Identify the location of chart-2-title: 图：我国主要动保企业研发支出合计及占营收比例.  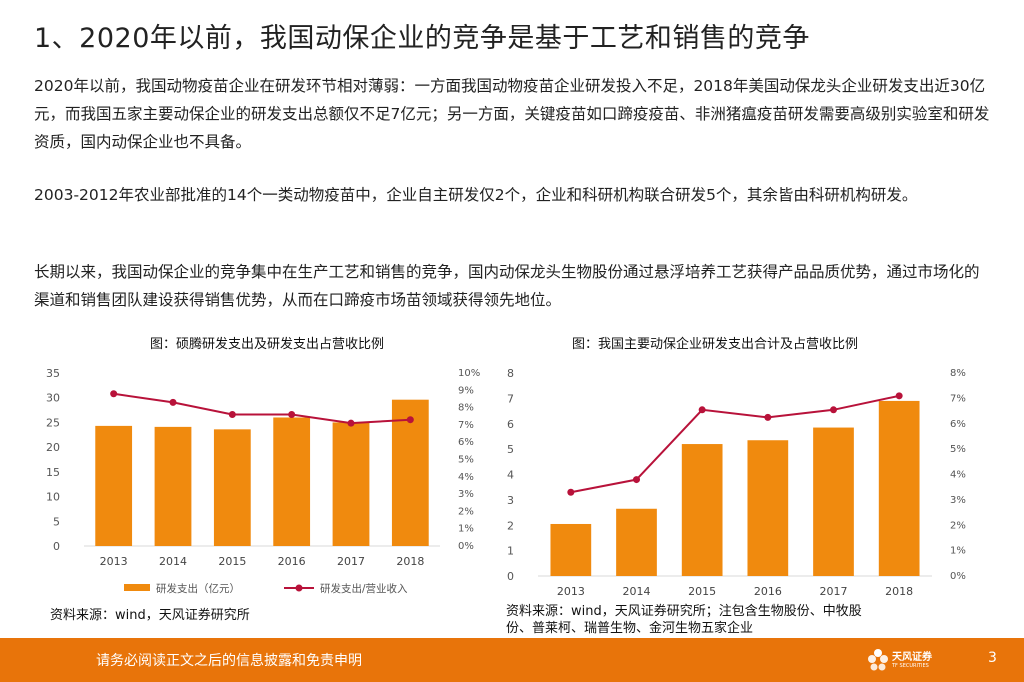
(715, 344).